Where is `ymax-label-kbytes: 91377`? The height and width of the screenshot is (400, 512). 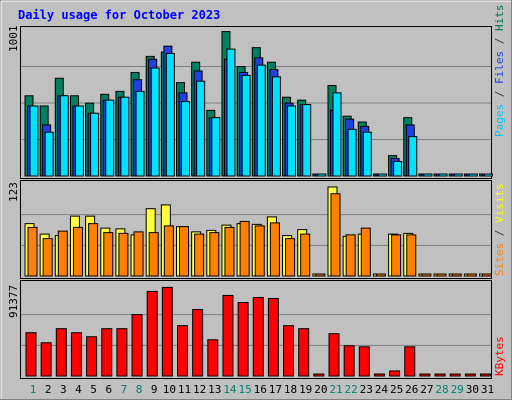 ymax-label-kbytes: 91377 is located at coordinates (13, 301).